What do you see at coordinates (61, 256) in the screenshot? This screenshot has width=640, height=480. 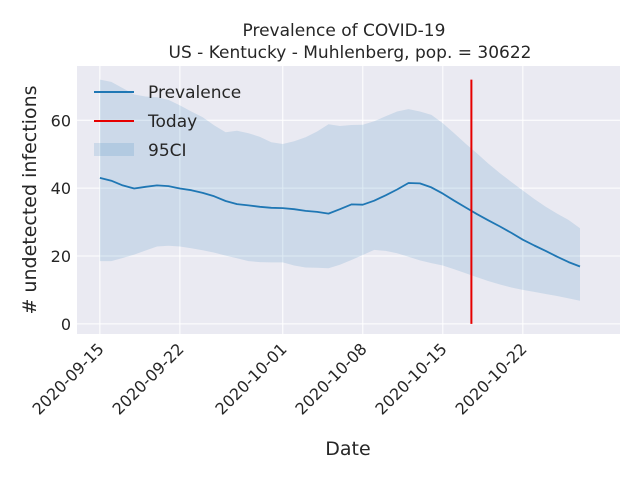 I see `y-tick-label: 20` at bounding box center [61, 256].